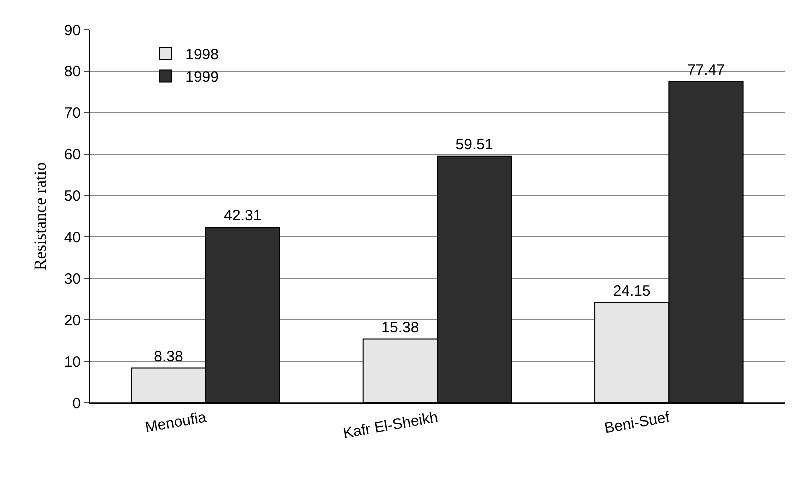  Describe the element at coordinates (72, 113) in the screenshot. I see `y-tick-label: 70` at that location.